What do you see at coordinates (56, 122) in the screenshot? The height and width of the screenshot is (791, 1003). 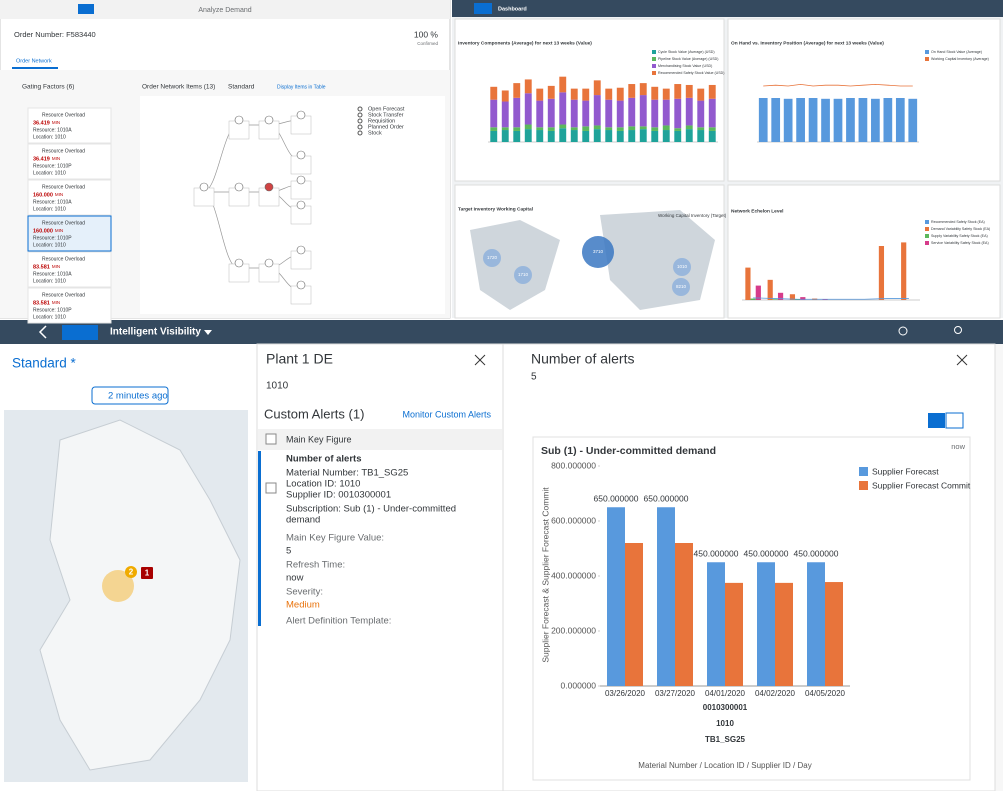 I see `label: MIN` at bounding box center [56, 122].